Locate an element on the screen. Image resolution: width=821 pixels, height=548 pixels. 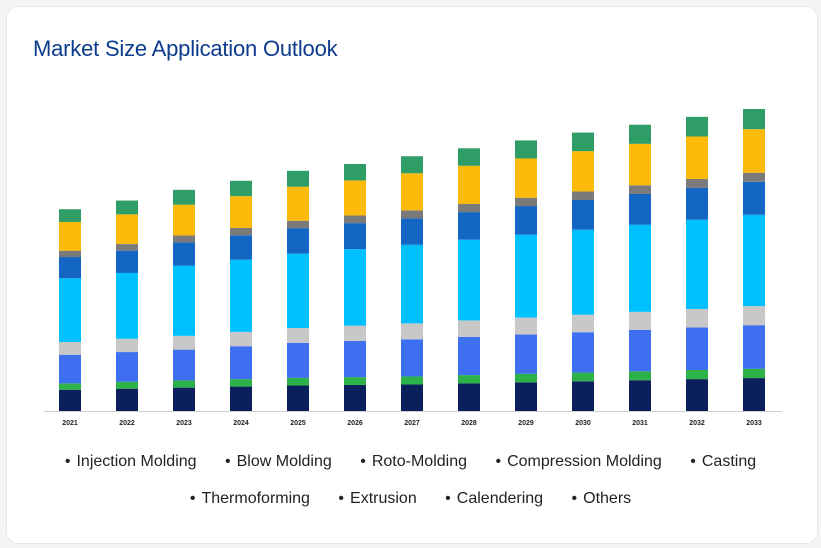
bar-segment-extrusion-2026 is located at coordinates (355, 219).